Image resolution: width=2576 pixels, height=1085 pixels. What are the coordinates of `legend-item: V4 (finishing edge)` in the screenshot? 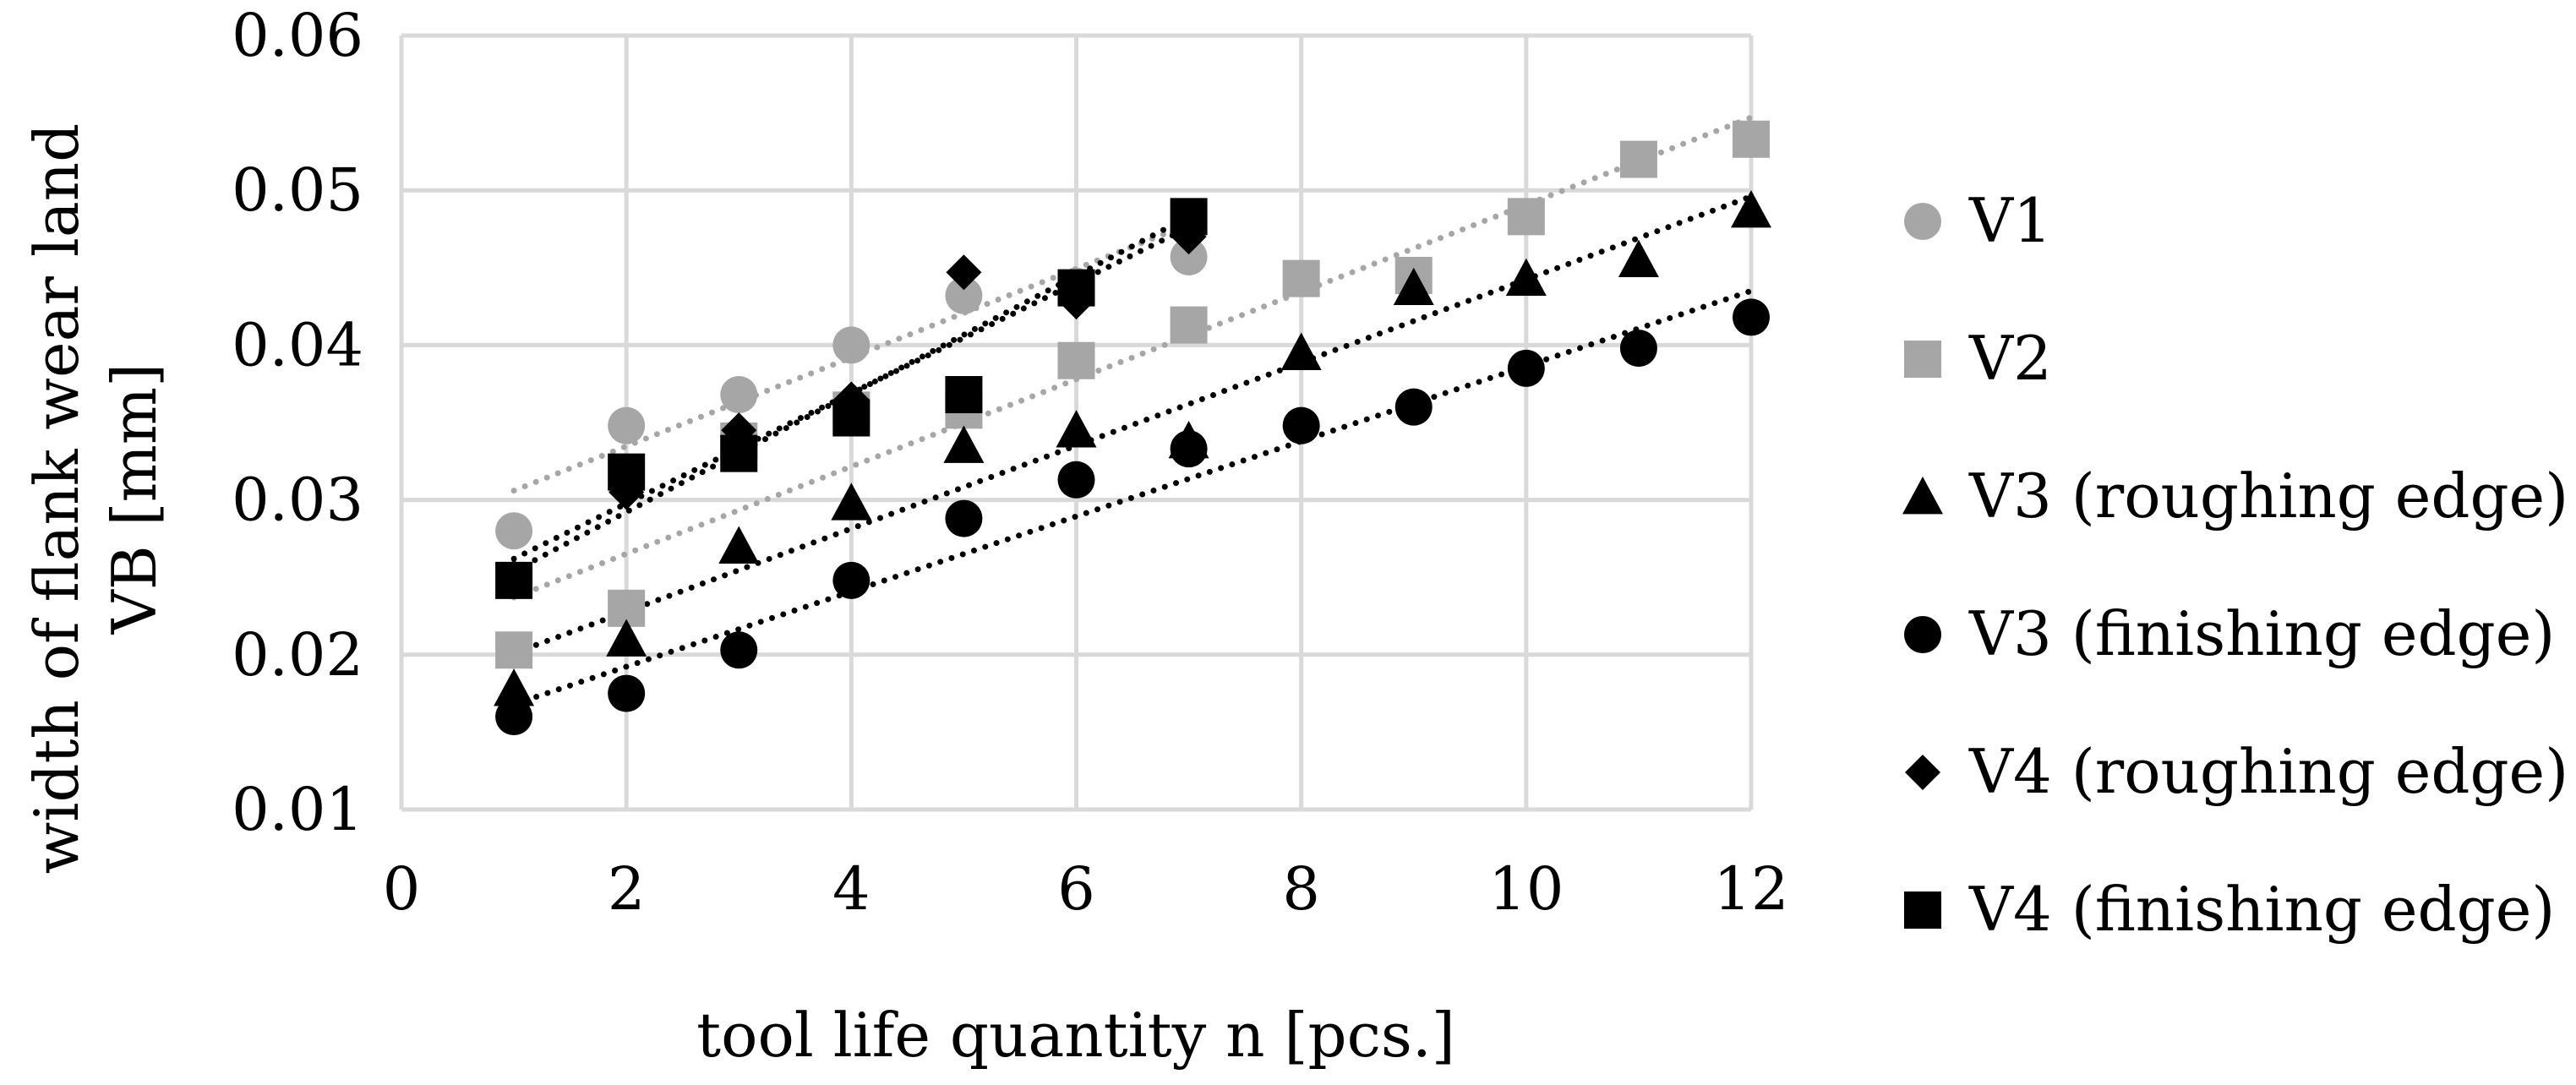 It's located at (2229, 910).